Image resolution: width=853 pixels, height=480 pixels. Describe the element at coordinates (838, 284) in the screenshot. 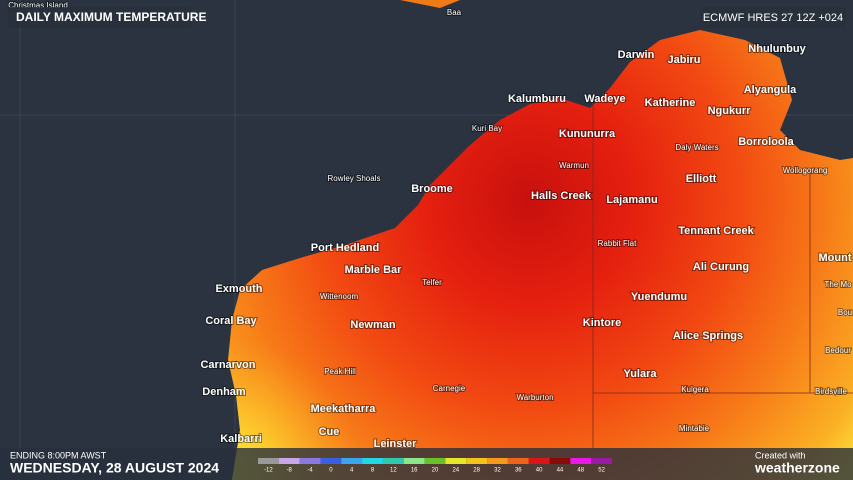

I see `place-label: The Mo` at that location.